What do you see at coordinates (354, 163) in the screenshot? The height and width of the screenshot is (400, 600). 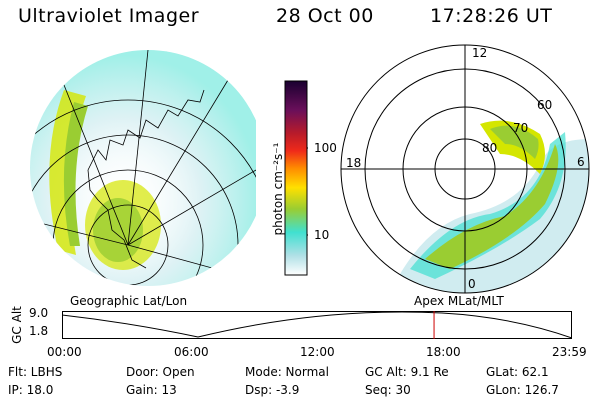 I see `mlt-label-18: 18` at bounding box center [354, 163].